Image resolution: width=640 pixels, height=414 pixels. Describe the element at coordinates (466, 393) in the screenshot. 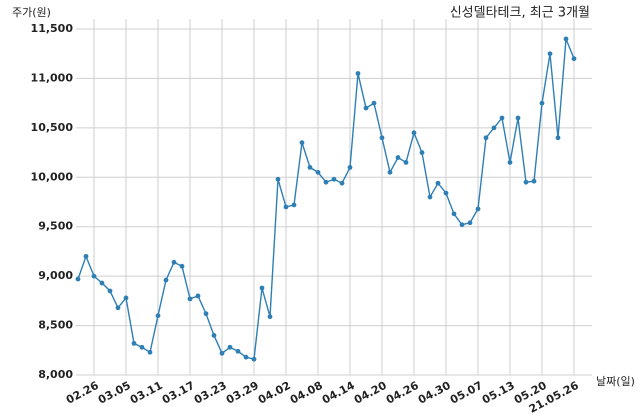

I see `x-tick-label: 05.07` at that location.